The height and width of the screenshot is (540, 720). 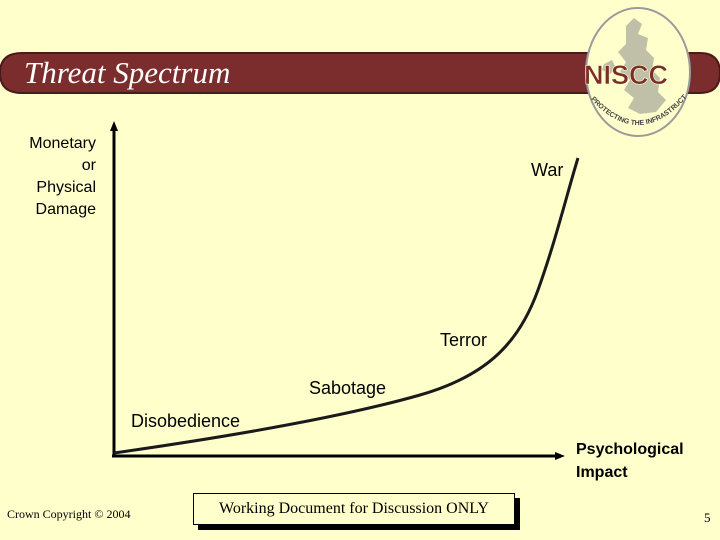 What do you see at coordinates (66, 187) in the screenshot?
I see `y-axis-label-line: Physical` at bounding box center [66, 187].